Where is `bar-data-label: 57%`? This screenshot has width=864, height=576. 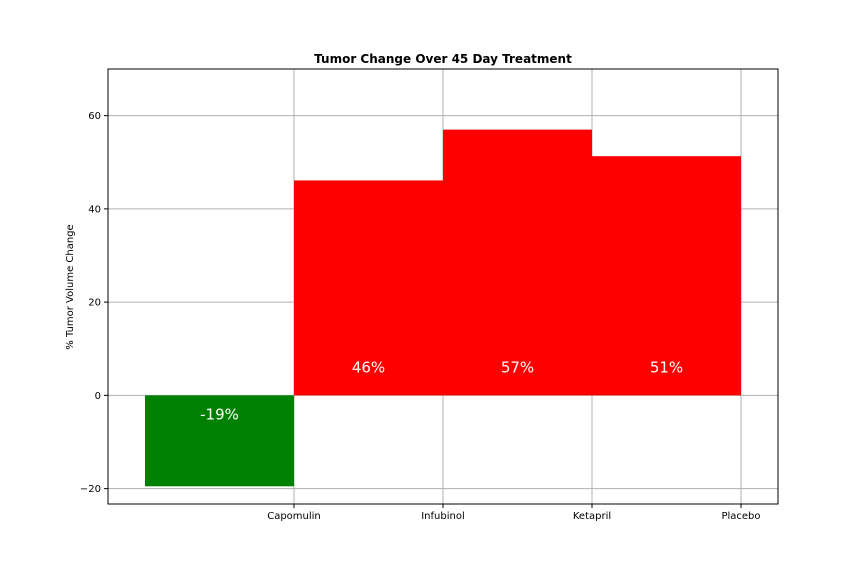 bar-data-label: 57% is located at coordinates (517, 367).